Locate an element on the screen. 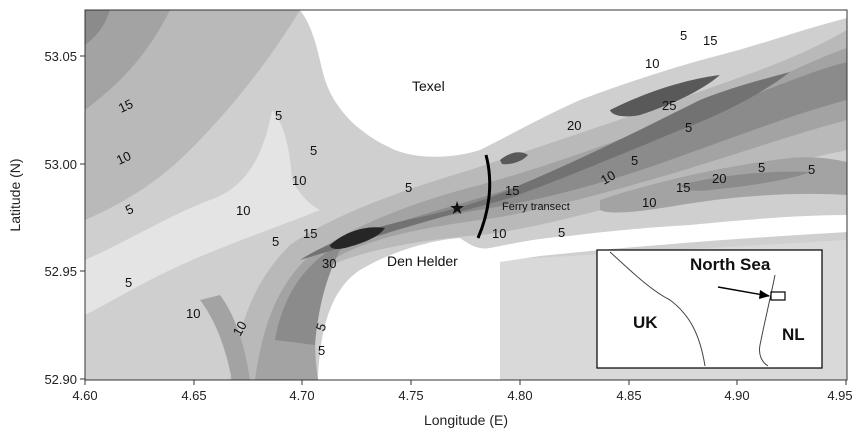 The height and width of the screenshot is (432, 862). inset-uk-coast is located at coordinates (657, 309).